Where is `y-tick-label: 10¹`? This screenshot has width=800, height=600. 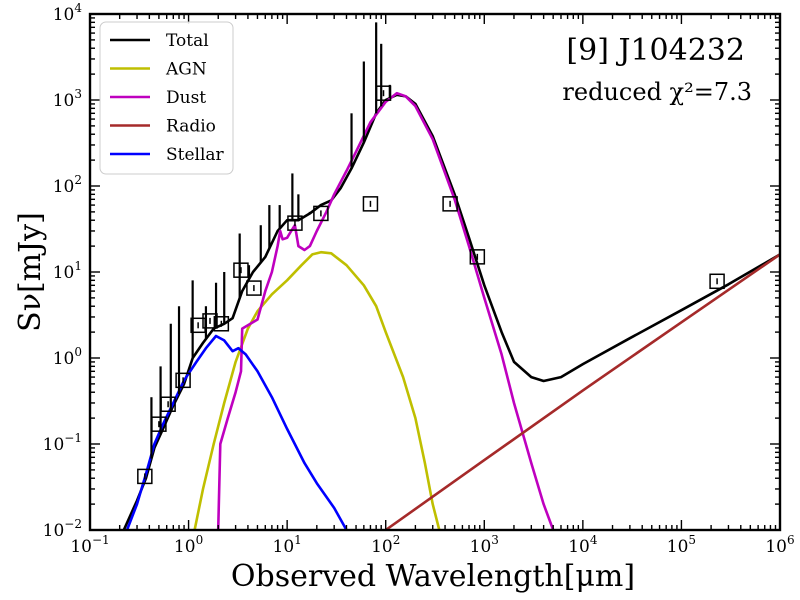
y-tick-label: 10¹ is located at coordinates (67, 271).